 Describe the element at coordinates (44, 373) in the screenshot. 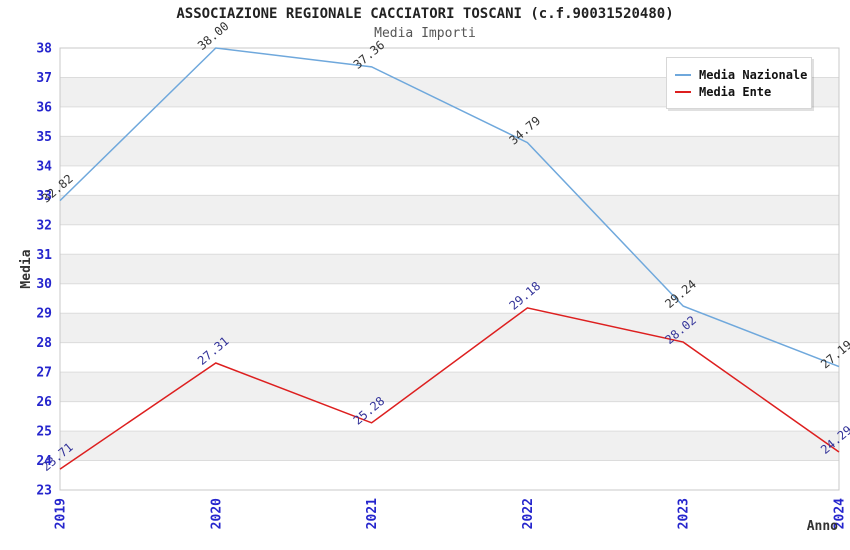

I see `y-tick-label: 27` at that location.